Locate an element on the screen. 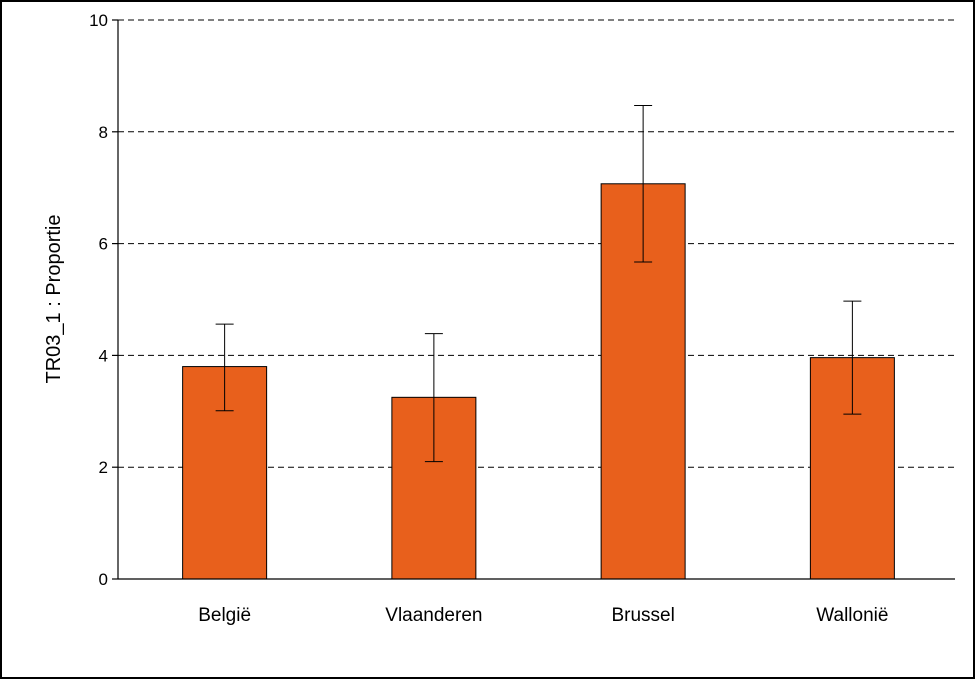 The width and height of the screenshot is (975, 679). y-tick-label: 6 is located at coordinates (103, 244).